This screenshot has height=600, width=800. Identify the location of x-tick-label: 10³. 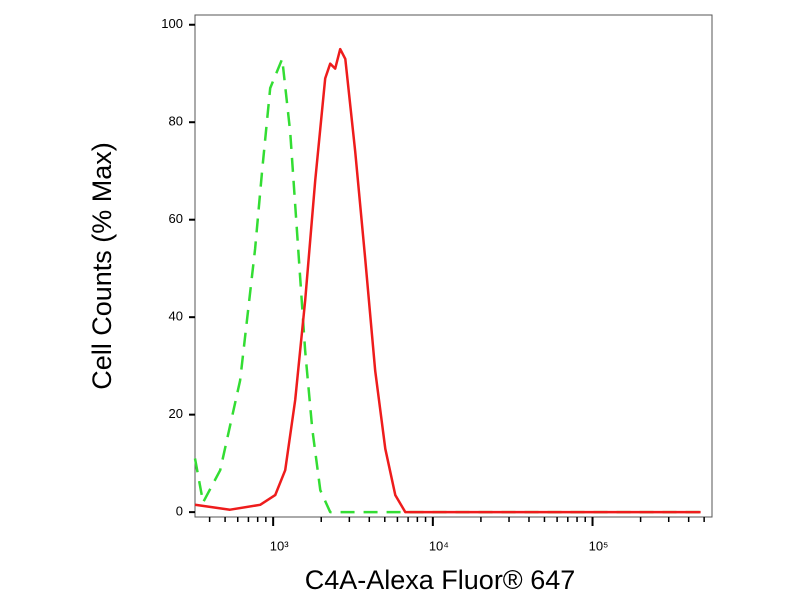
(279, 545).